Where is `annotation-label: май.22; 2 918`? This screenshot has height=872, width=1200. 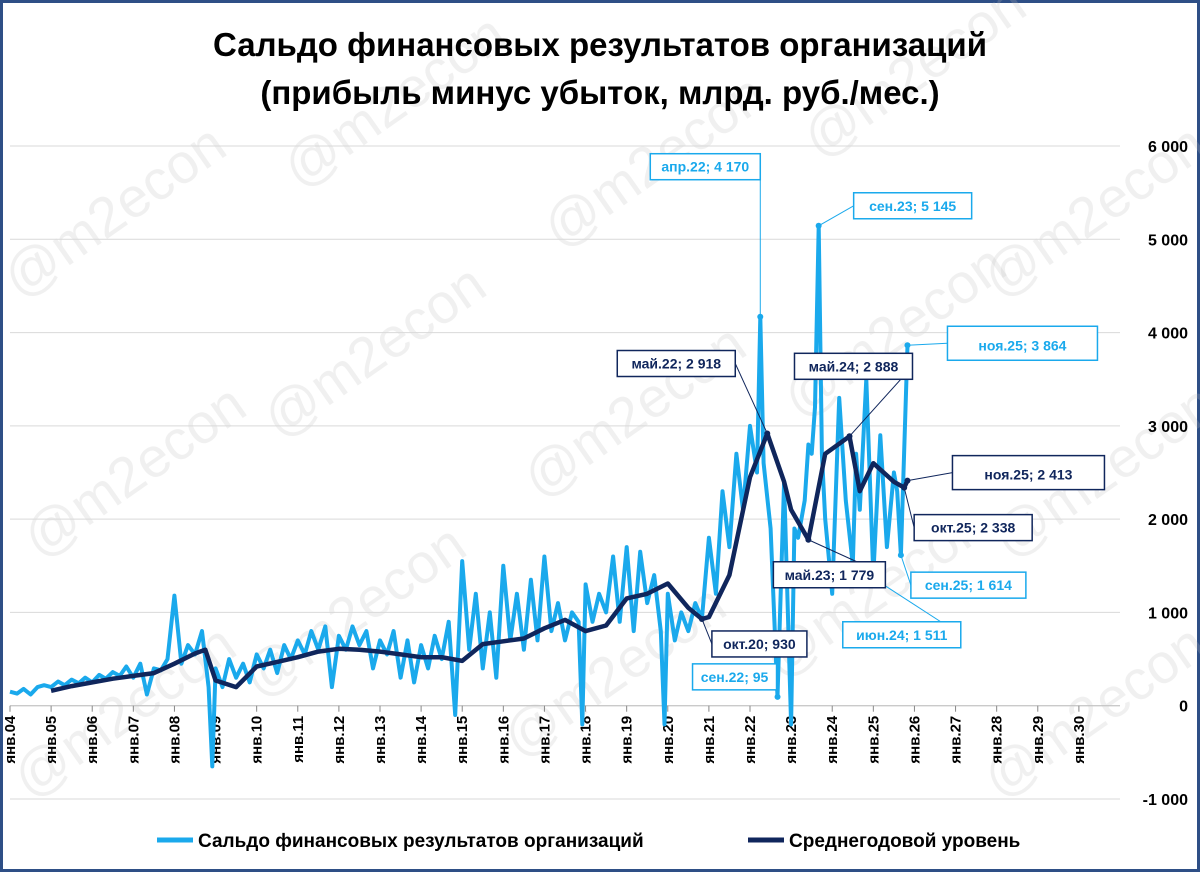
annotation-label: май.22; 2 918 is located at coordinates (693, 393).